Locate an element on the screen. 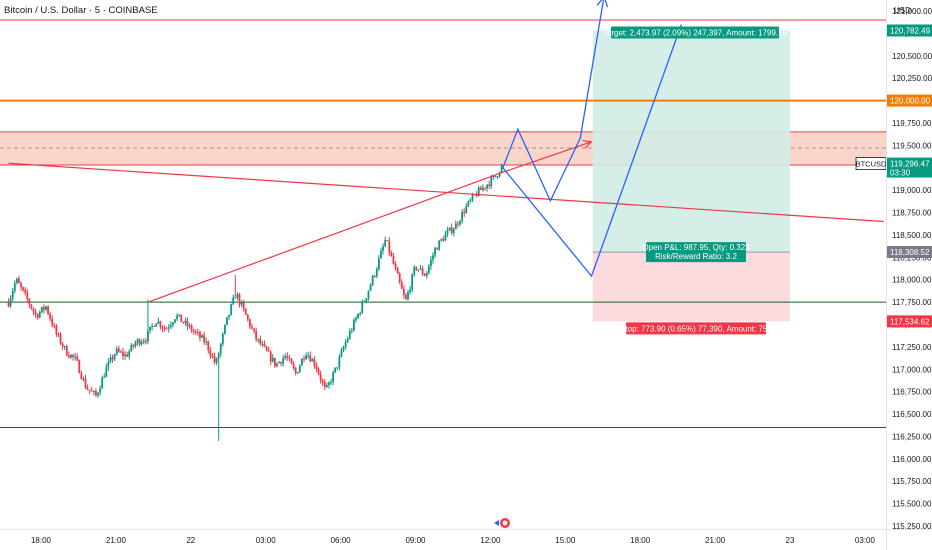  price-tick-2: 120,500.00 is located at coordinates (912, 56).